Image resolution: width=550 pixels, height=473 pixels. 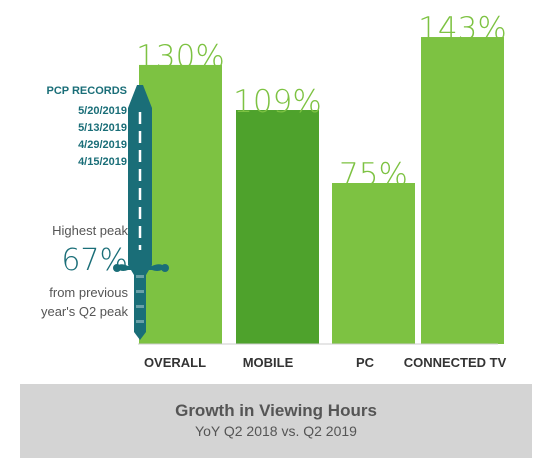 What do you see at coordinates (87, 91) in the screenshot?
I see `pcp-records-title: PCP RECORDS` at bounding box center [87, 91].